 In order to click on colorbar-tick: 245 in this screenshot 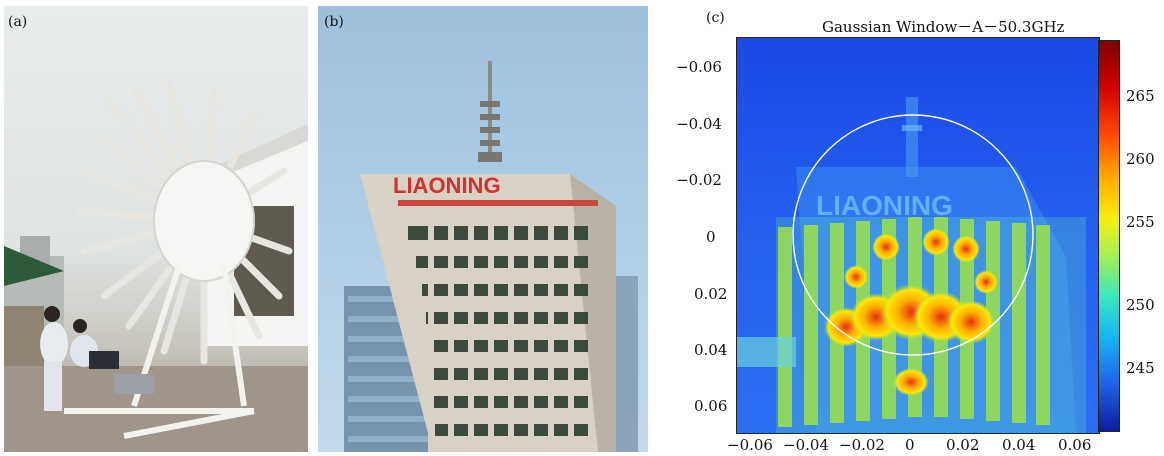, I will do `click(1140, 368)`.